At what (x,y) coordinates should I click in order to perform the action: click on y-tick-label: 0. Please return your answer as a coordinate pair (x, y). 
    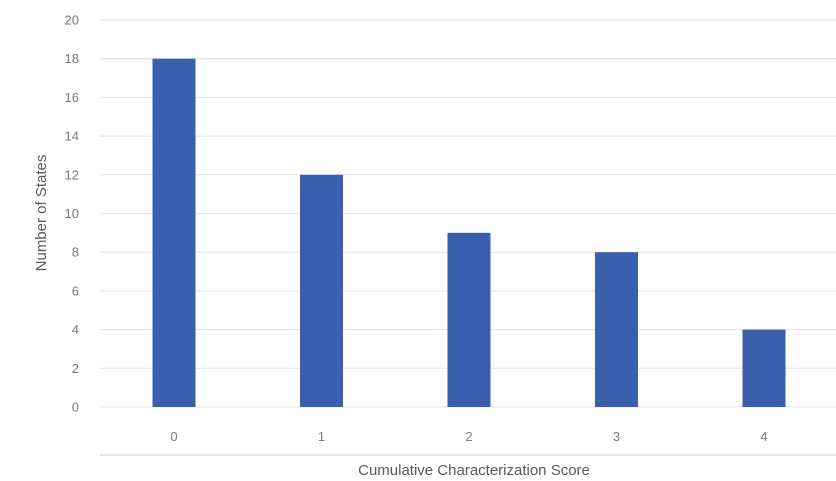
    Looking at the image, I should click on (75, 407).